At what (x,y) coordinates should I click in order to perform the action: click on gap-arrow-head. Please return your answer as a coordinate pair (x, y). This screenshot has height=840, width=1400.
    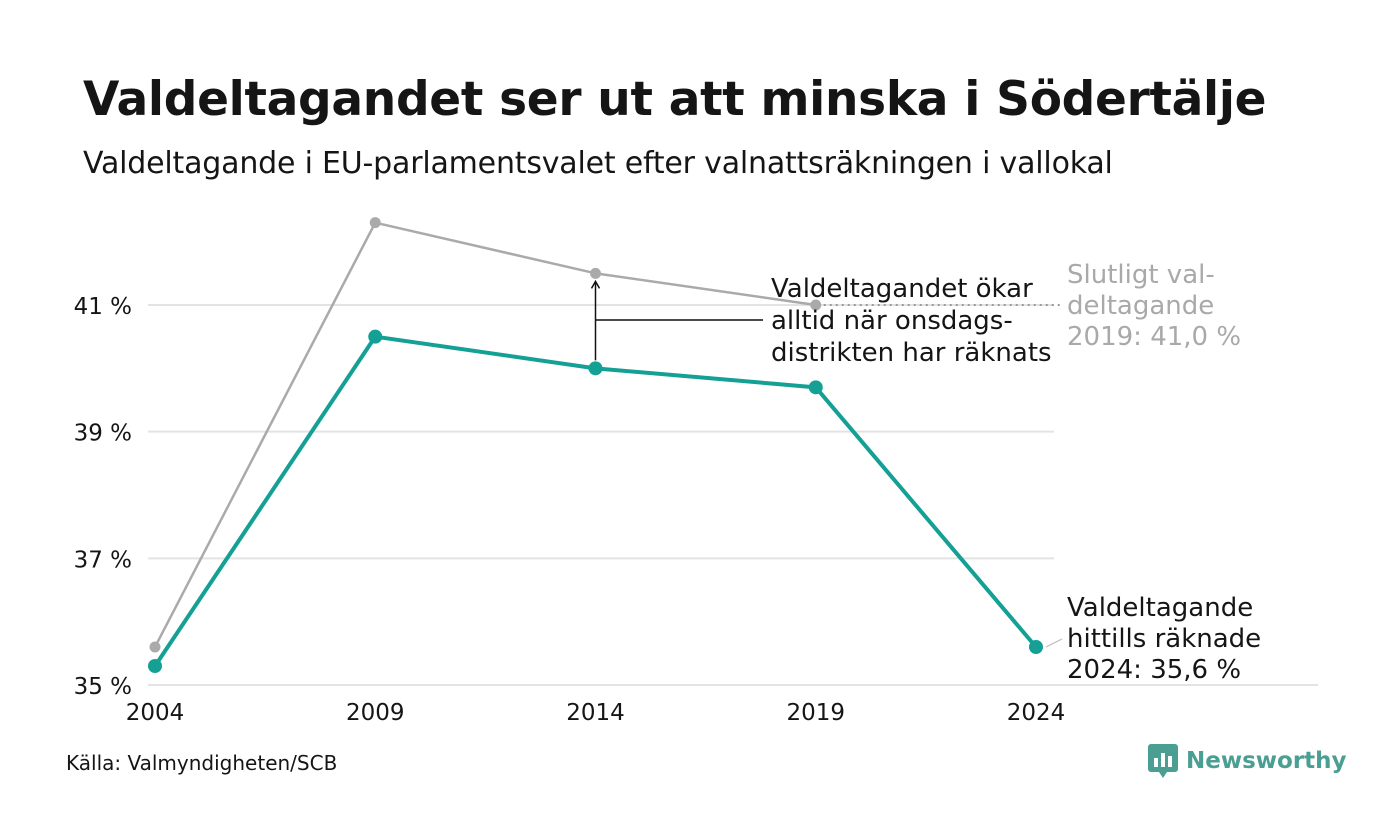
    Looking at the image, I should click on (595, 284).